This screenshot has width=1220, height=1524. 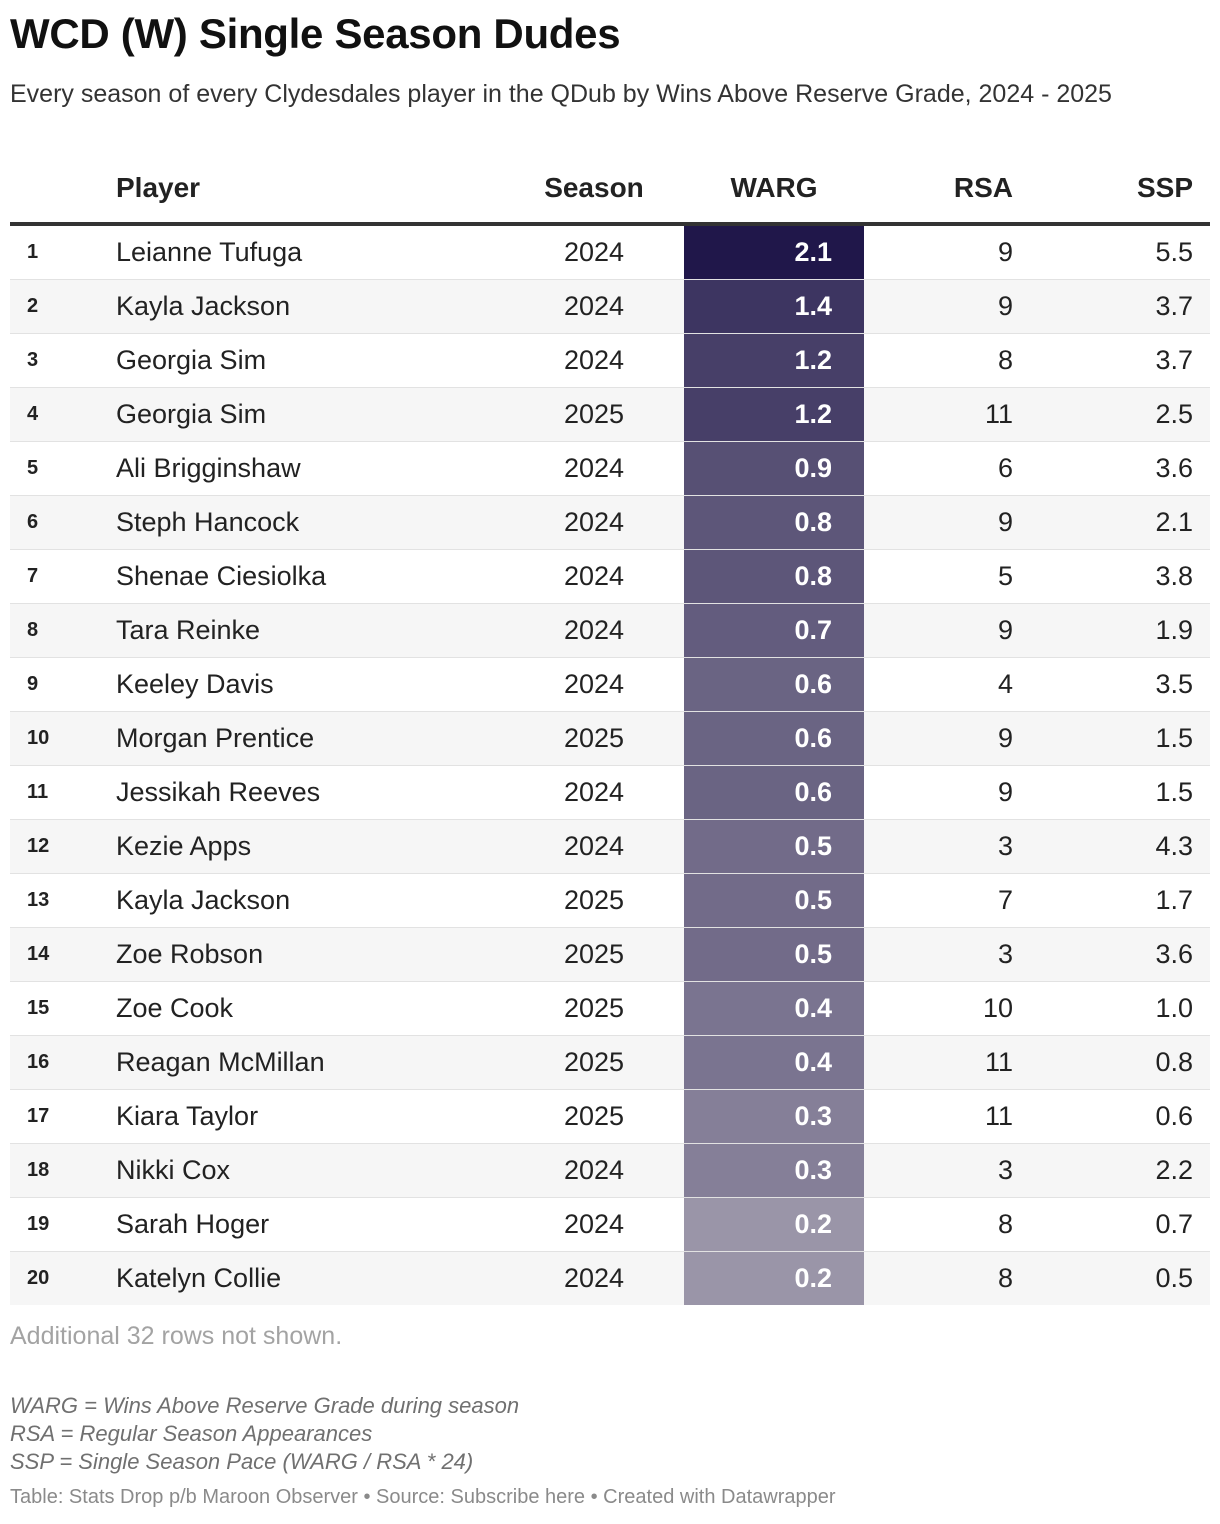 I want to click on player-cell: Kayla Jackson, so click(x=203, y=306).